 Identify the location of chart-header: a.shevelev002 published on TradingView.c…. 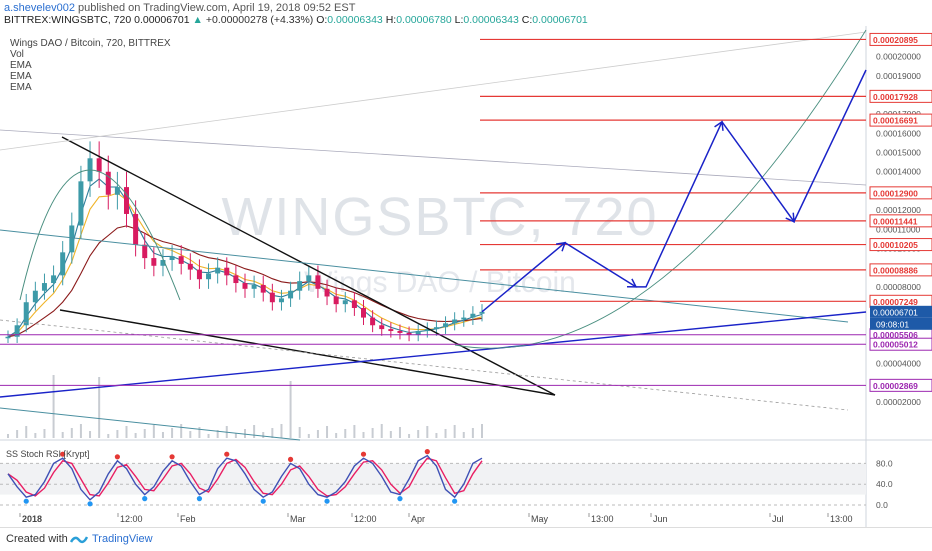
(296, 14).